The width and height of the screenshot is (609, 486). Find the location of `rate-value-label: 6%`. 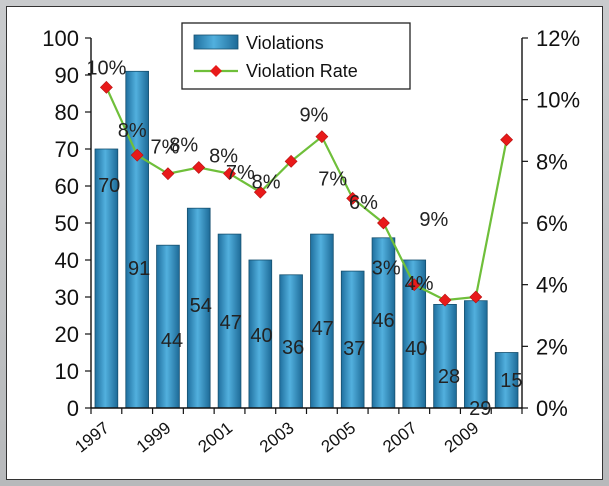

rate-value-label: 6% is located at coordinates (363, 203).